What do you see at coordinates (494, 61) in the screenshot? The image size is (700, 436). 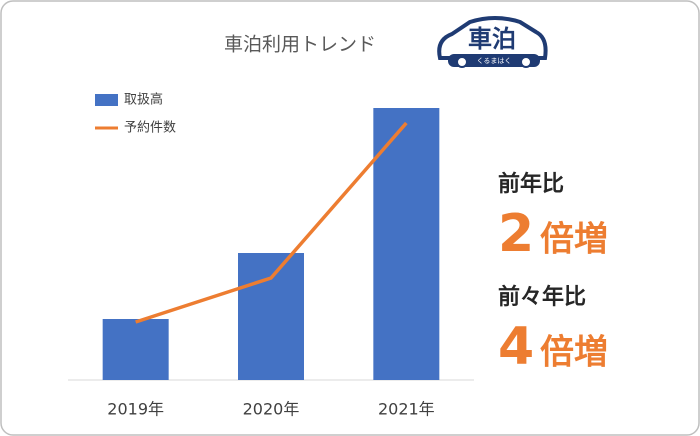 I see `logo-reading: くるまはく` at bounding box center [494, 61].